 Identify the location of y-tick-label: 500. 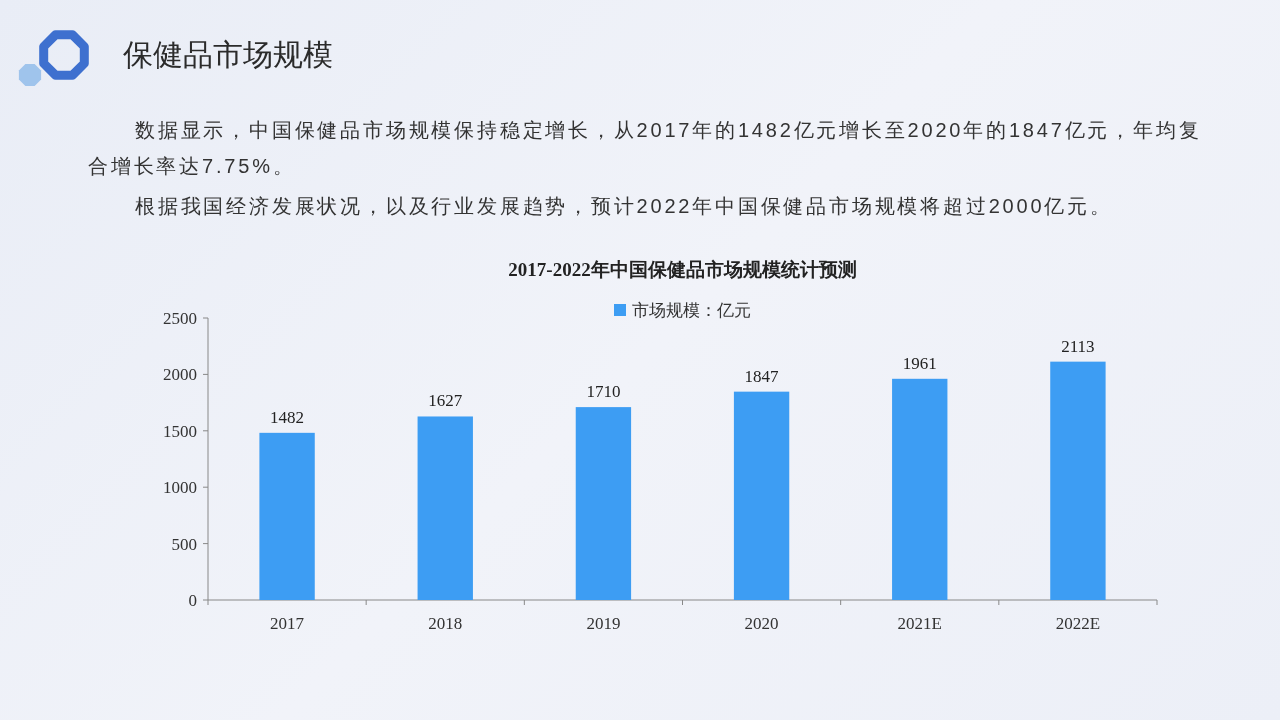
(184, 544).